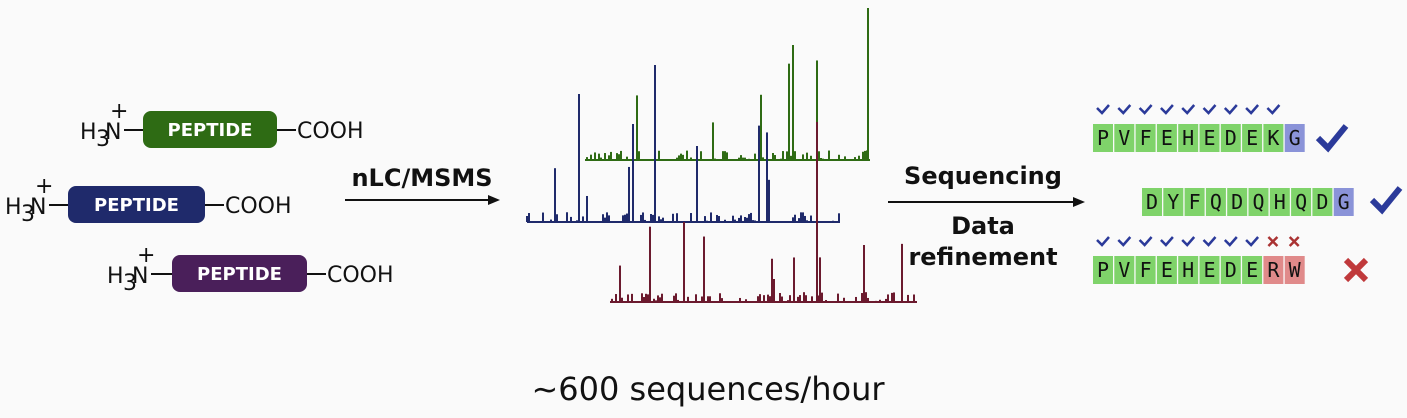 This screenshot has height=418, width=1407. I want to click on residue: K, so click(1273, 138).